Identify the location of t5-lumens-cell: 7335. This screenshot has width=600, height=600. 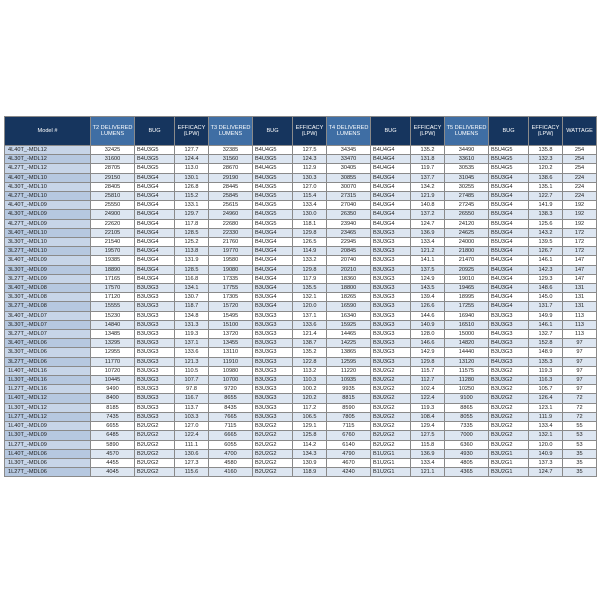
(466, 426).